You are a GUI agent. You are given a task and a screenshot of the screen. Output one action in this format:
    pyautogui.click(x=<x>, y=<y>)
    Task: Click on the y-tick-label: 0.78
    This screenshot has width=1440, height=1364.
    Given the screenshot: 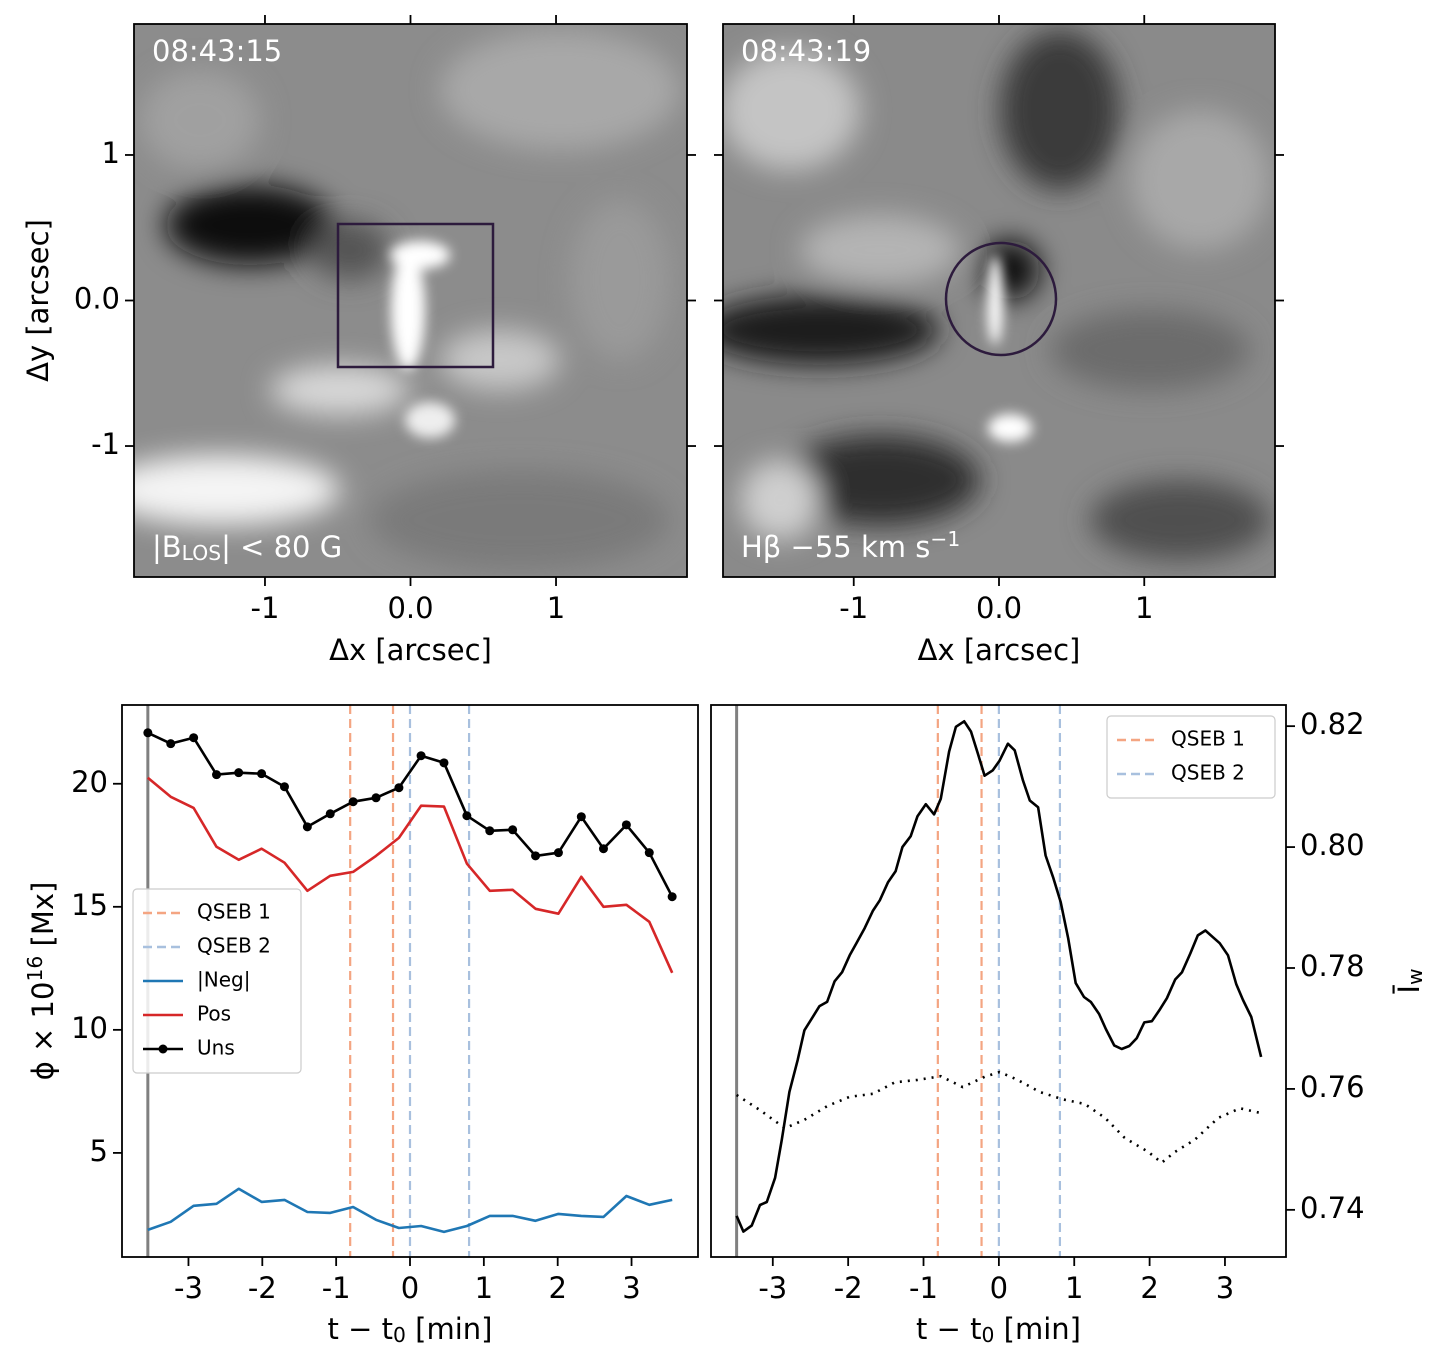 What is the action you would take?
    pyautogui.click(x=1332, y=966)
    